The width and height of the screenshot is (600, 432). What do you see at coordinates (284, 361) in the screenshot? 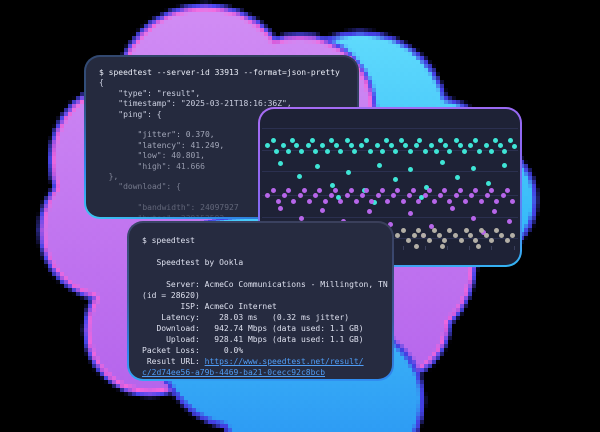
I see `result-url-link: https://www.speedtest.net/result/` at bounding box center [284, 361].